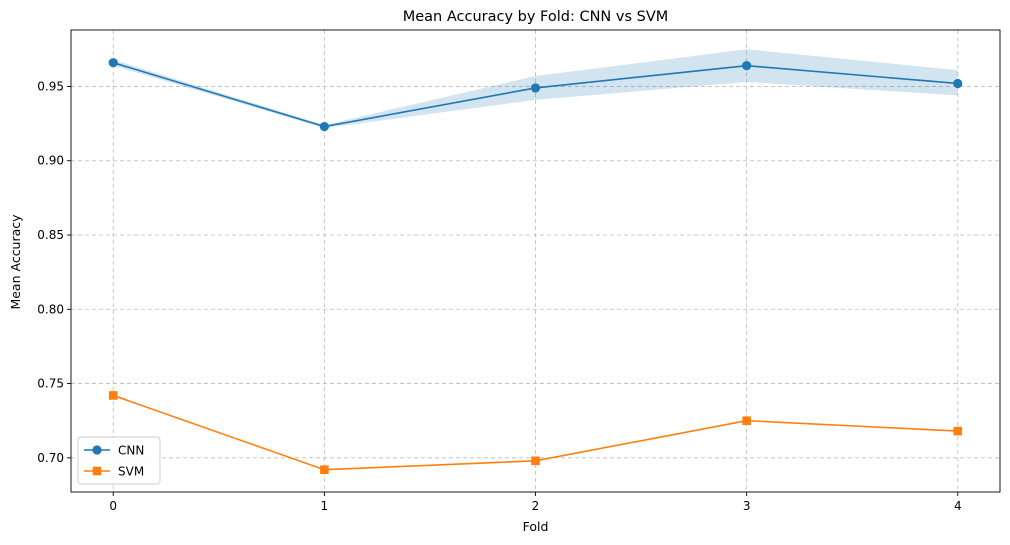 The height and width of the screenshot is (545, 1010). What do you see at coordinates (958, 506) in the screenshot?
I see `x-tick-label: 4` at bounding box center [958, 506].